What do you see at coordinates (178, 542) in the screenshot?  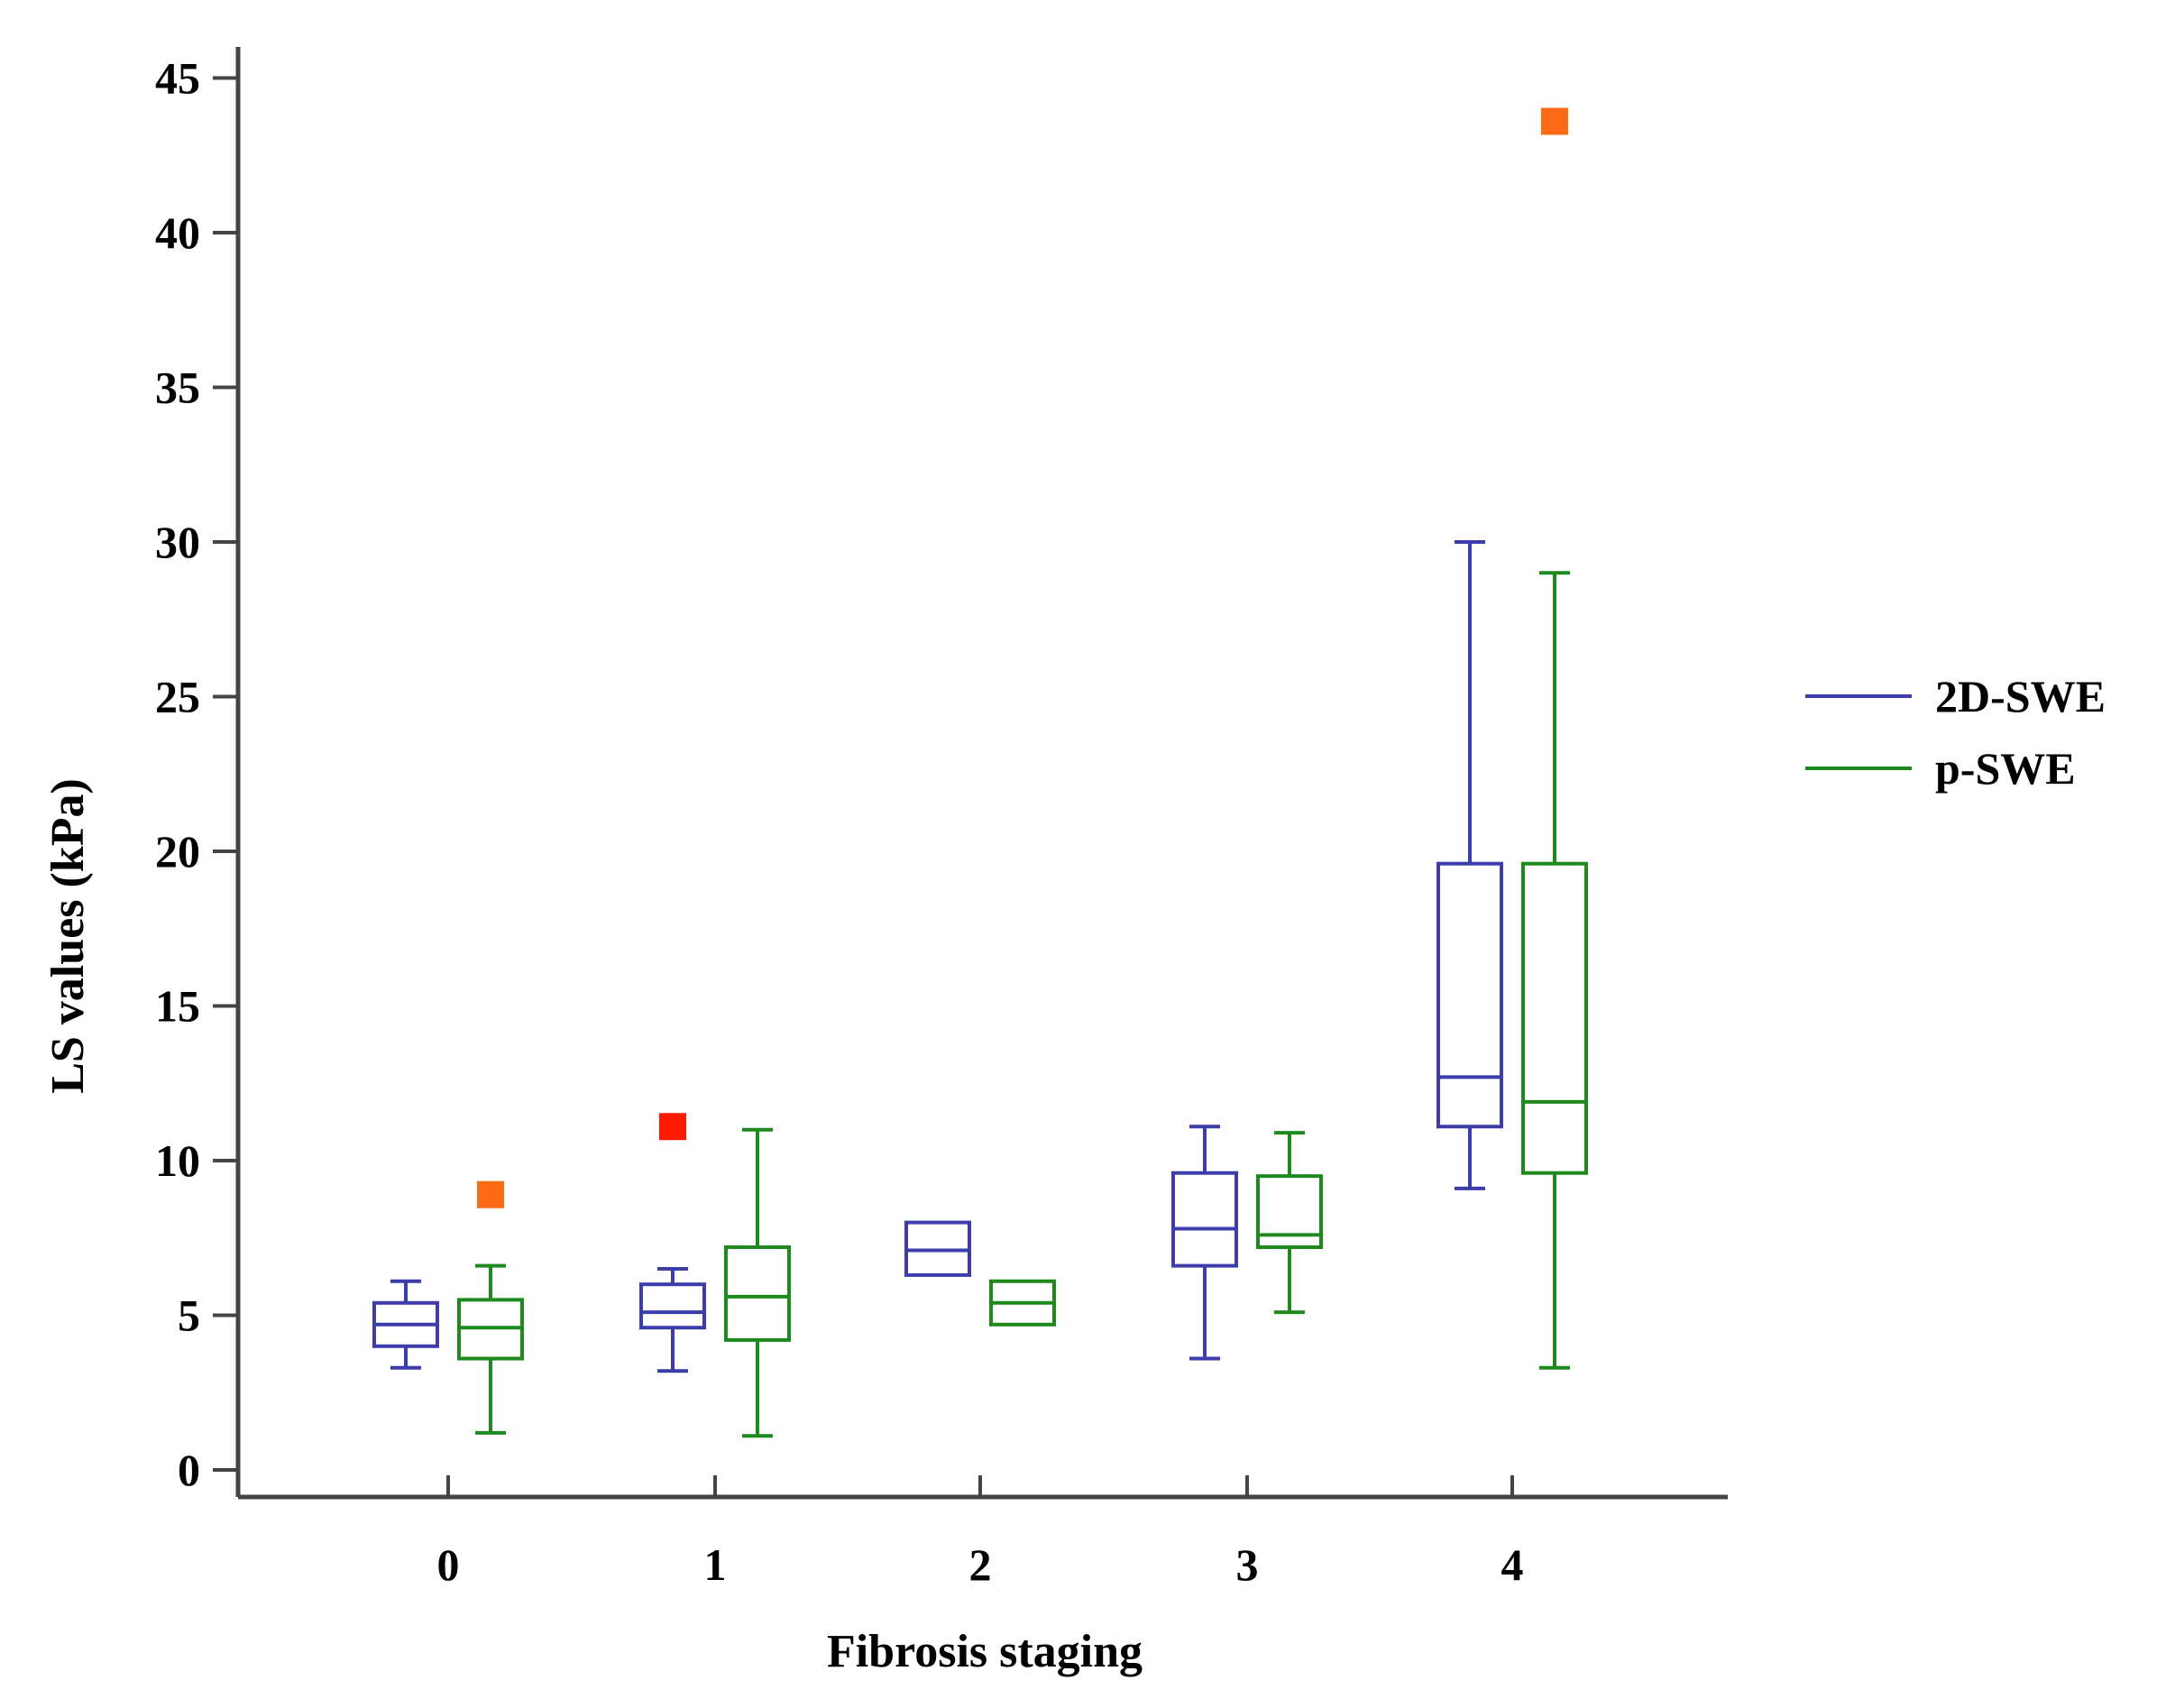 I see `y-tick-label: 30` at bounding box center [178, 542].